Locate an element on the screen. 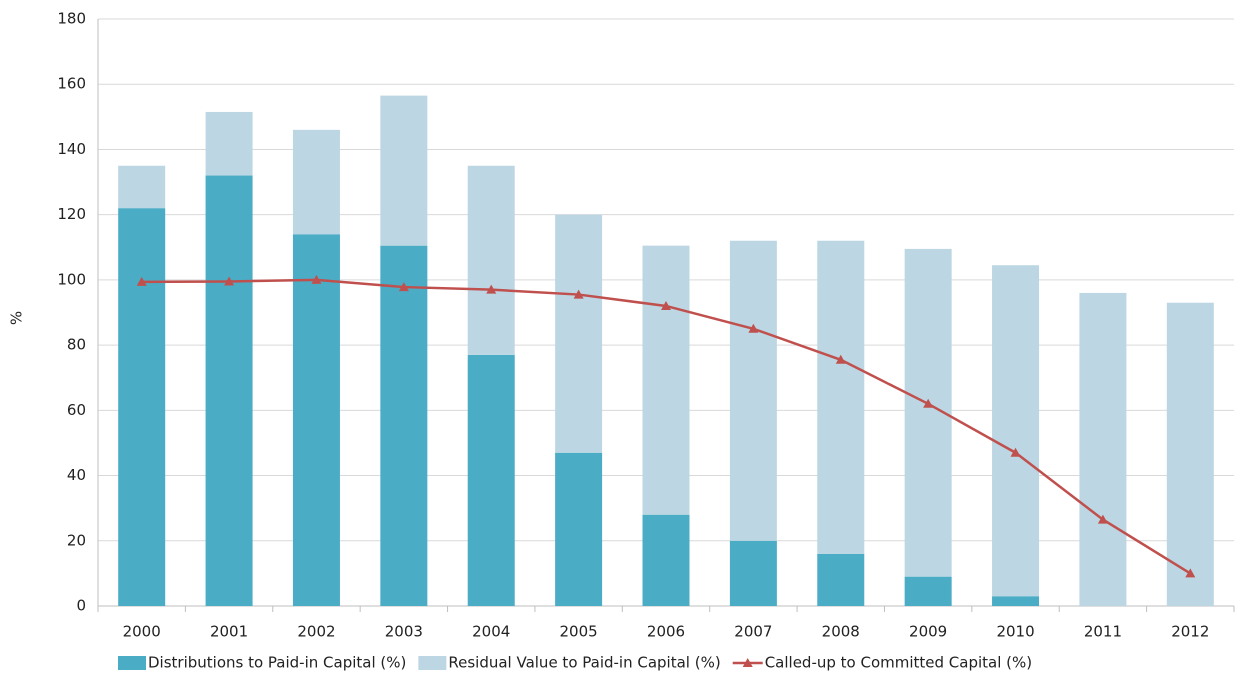 The width and height of the screenshot is (1239, 681). y-tick-label: 100 is located at coordinates (71, 279).